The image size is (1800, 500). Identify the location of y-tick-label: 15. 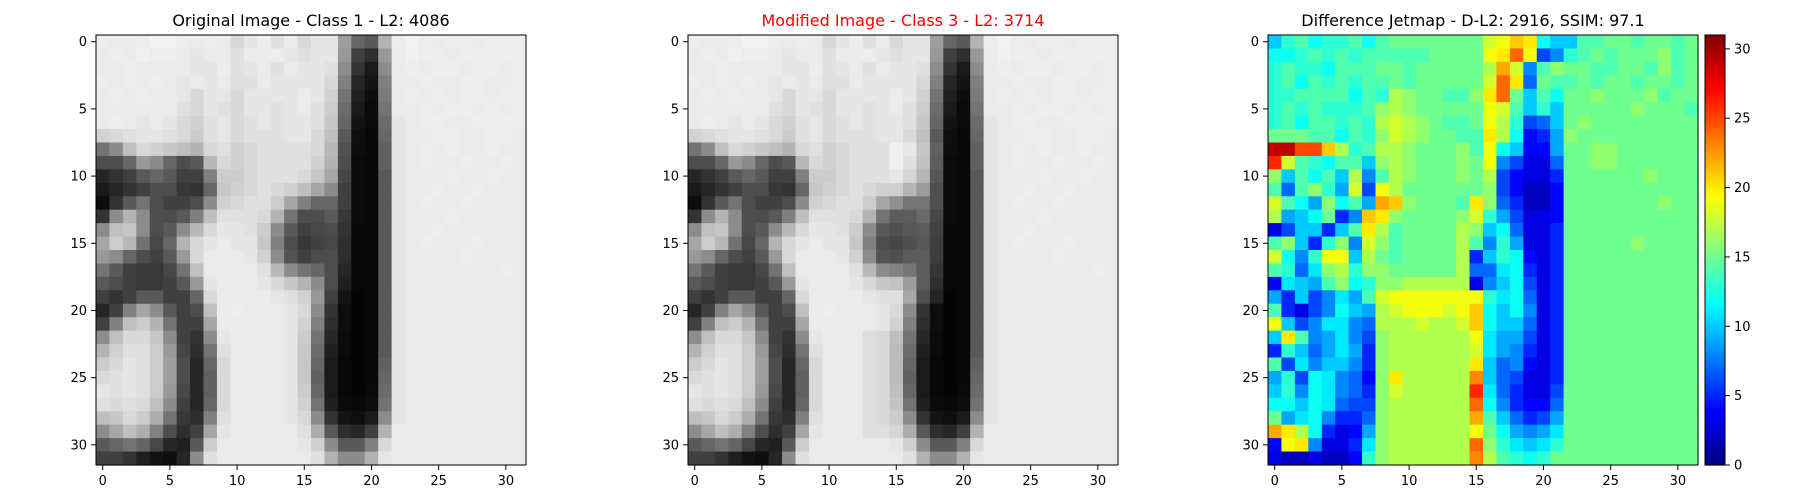
(670, 244).